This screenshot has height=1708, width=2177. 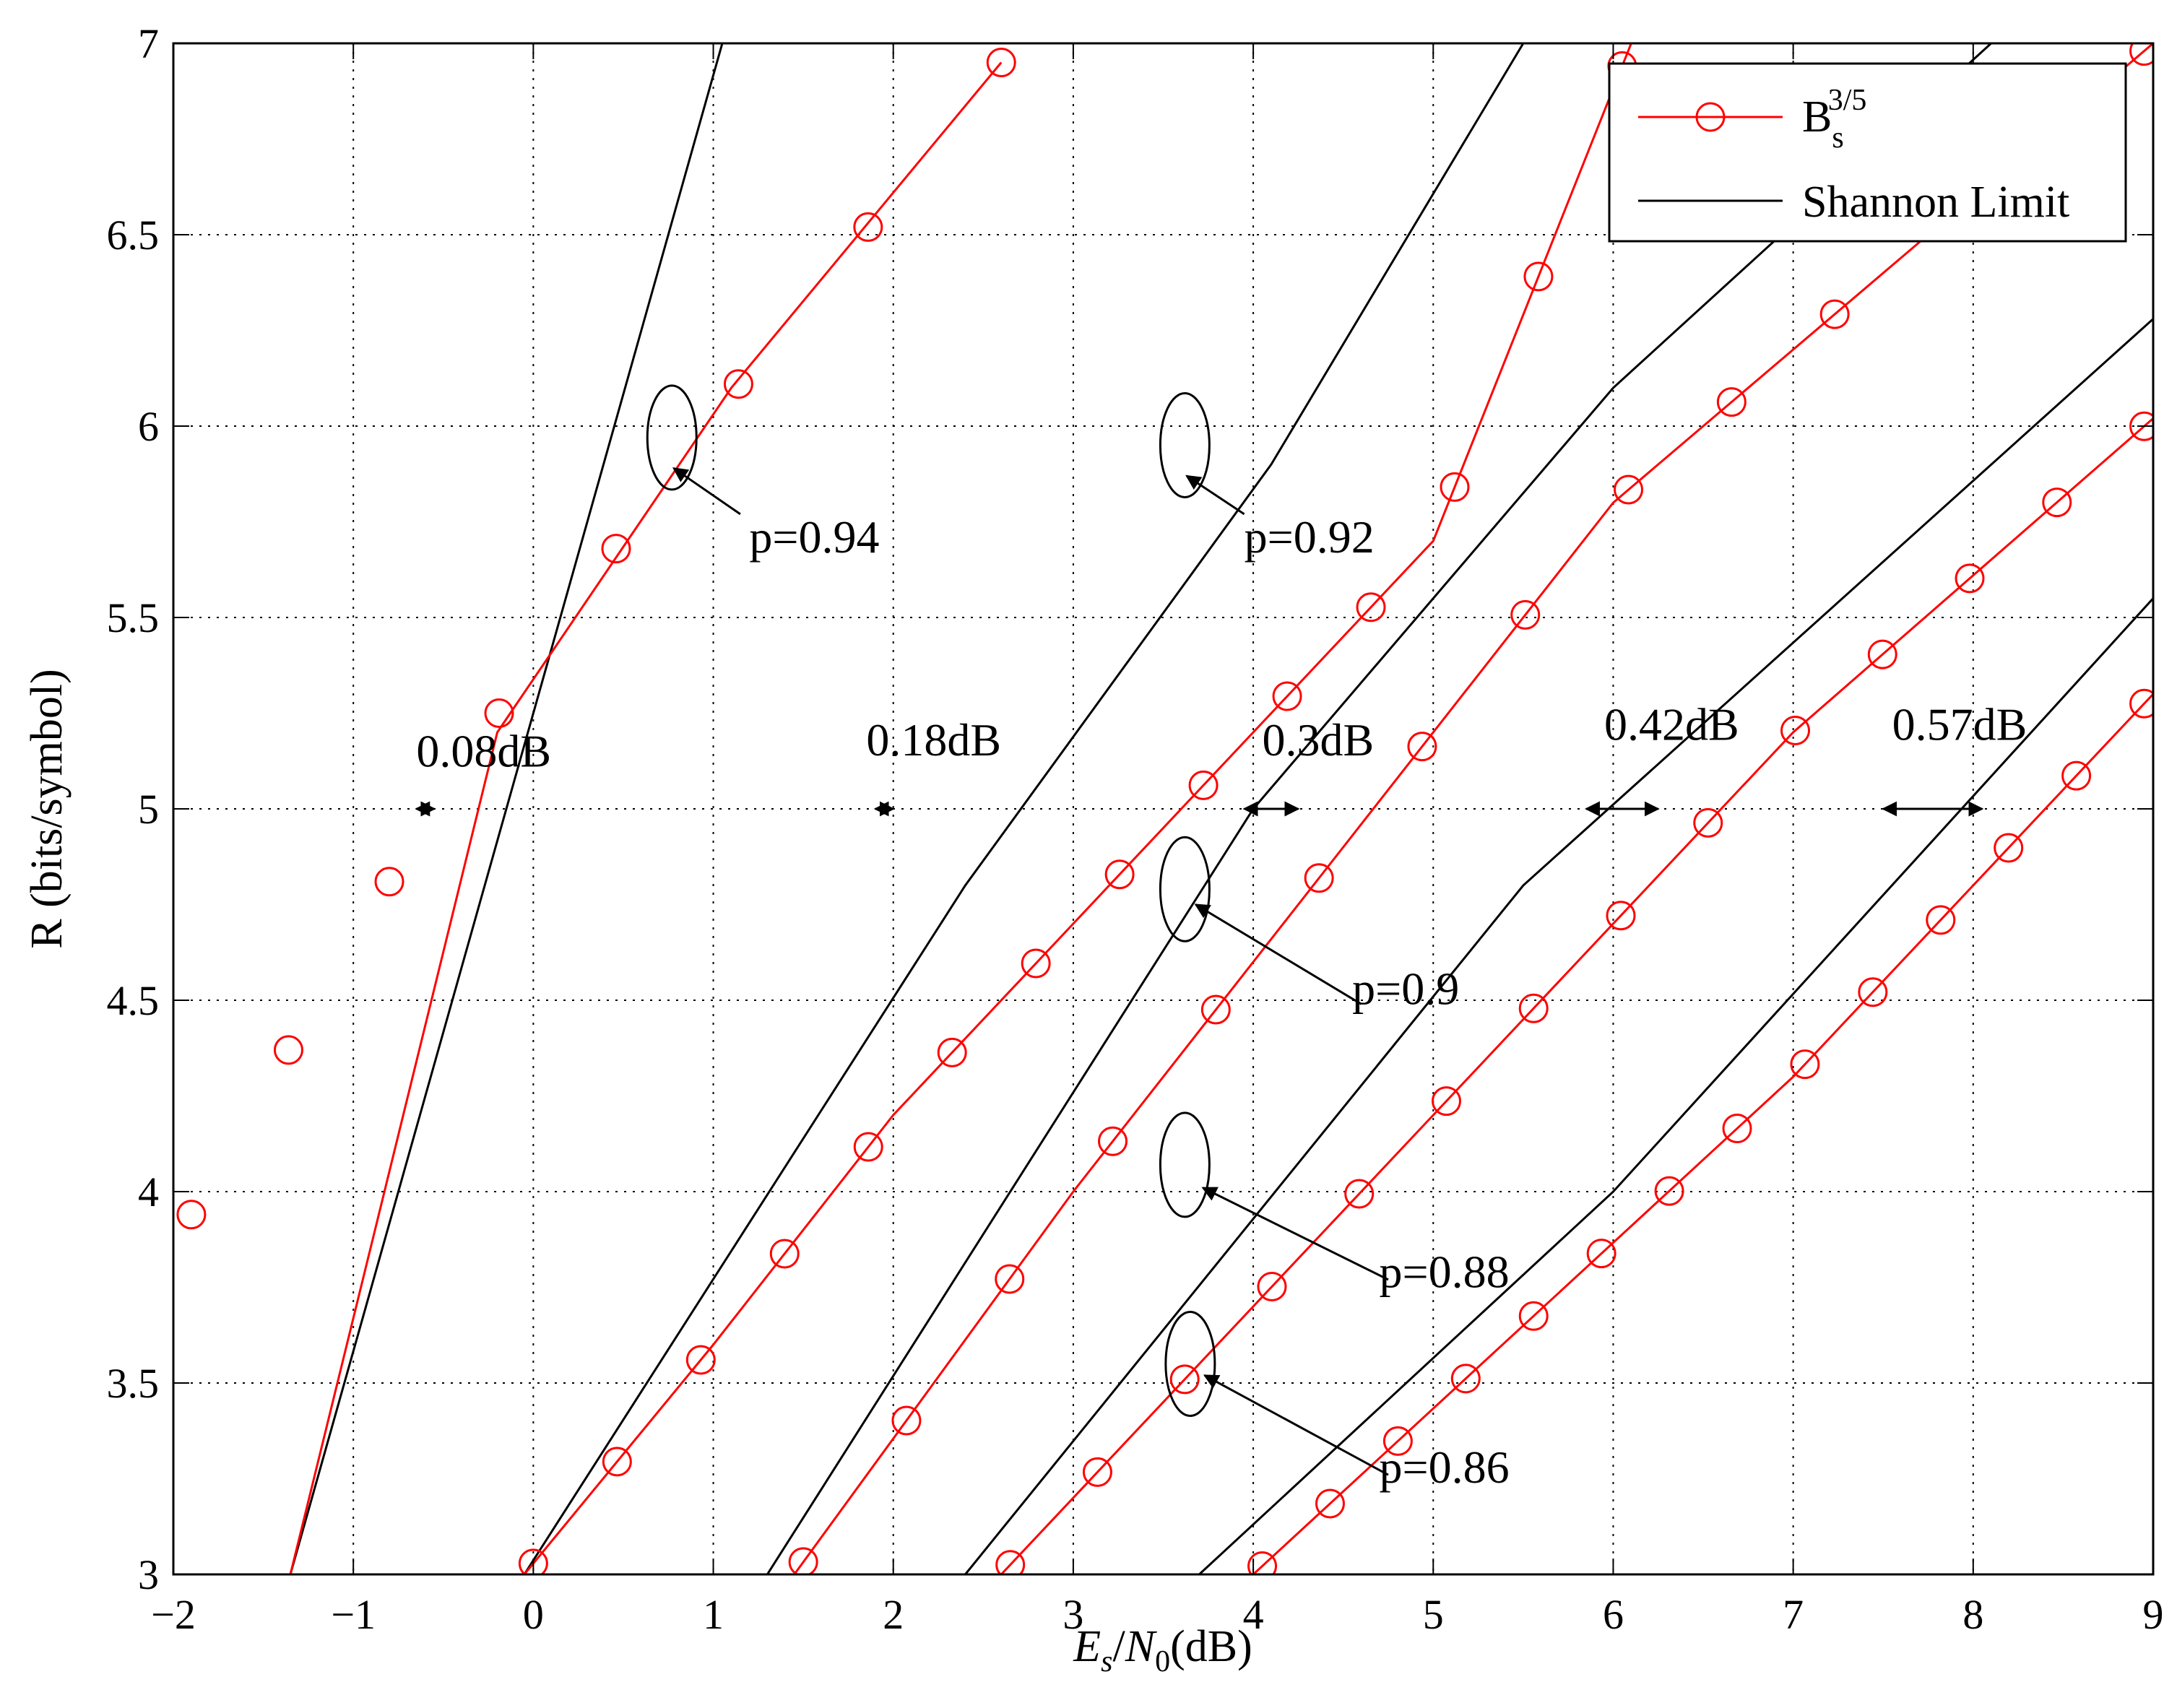 I want to click on x-tick-label: −1, so click(x=353, y=1614).